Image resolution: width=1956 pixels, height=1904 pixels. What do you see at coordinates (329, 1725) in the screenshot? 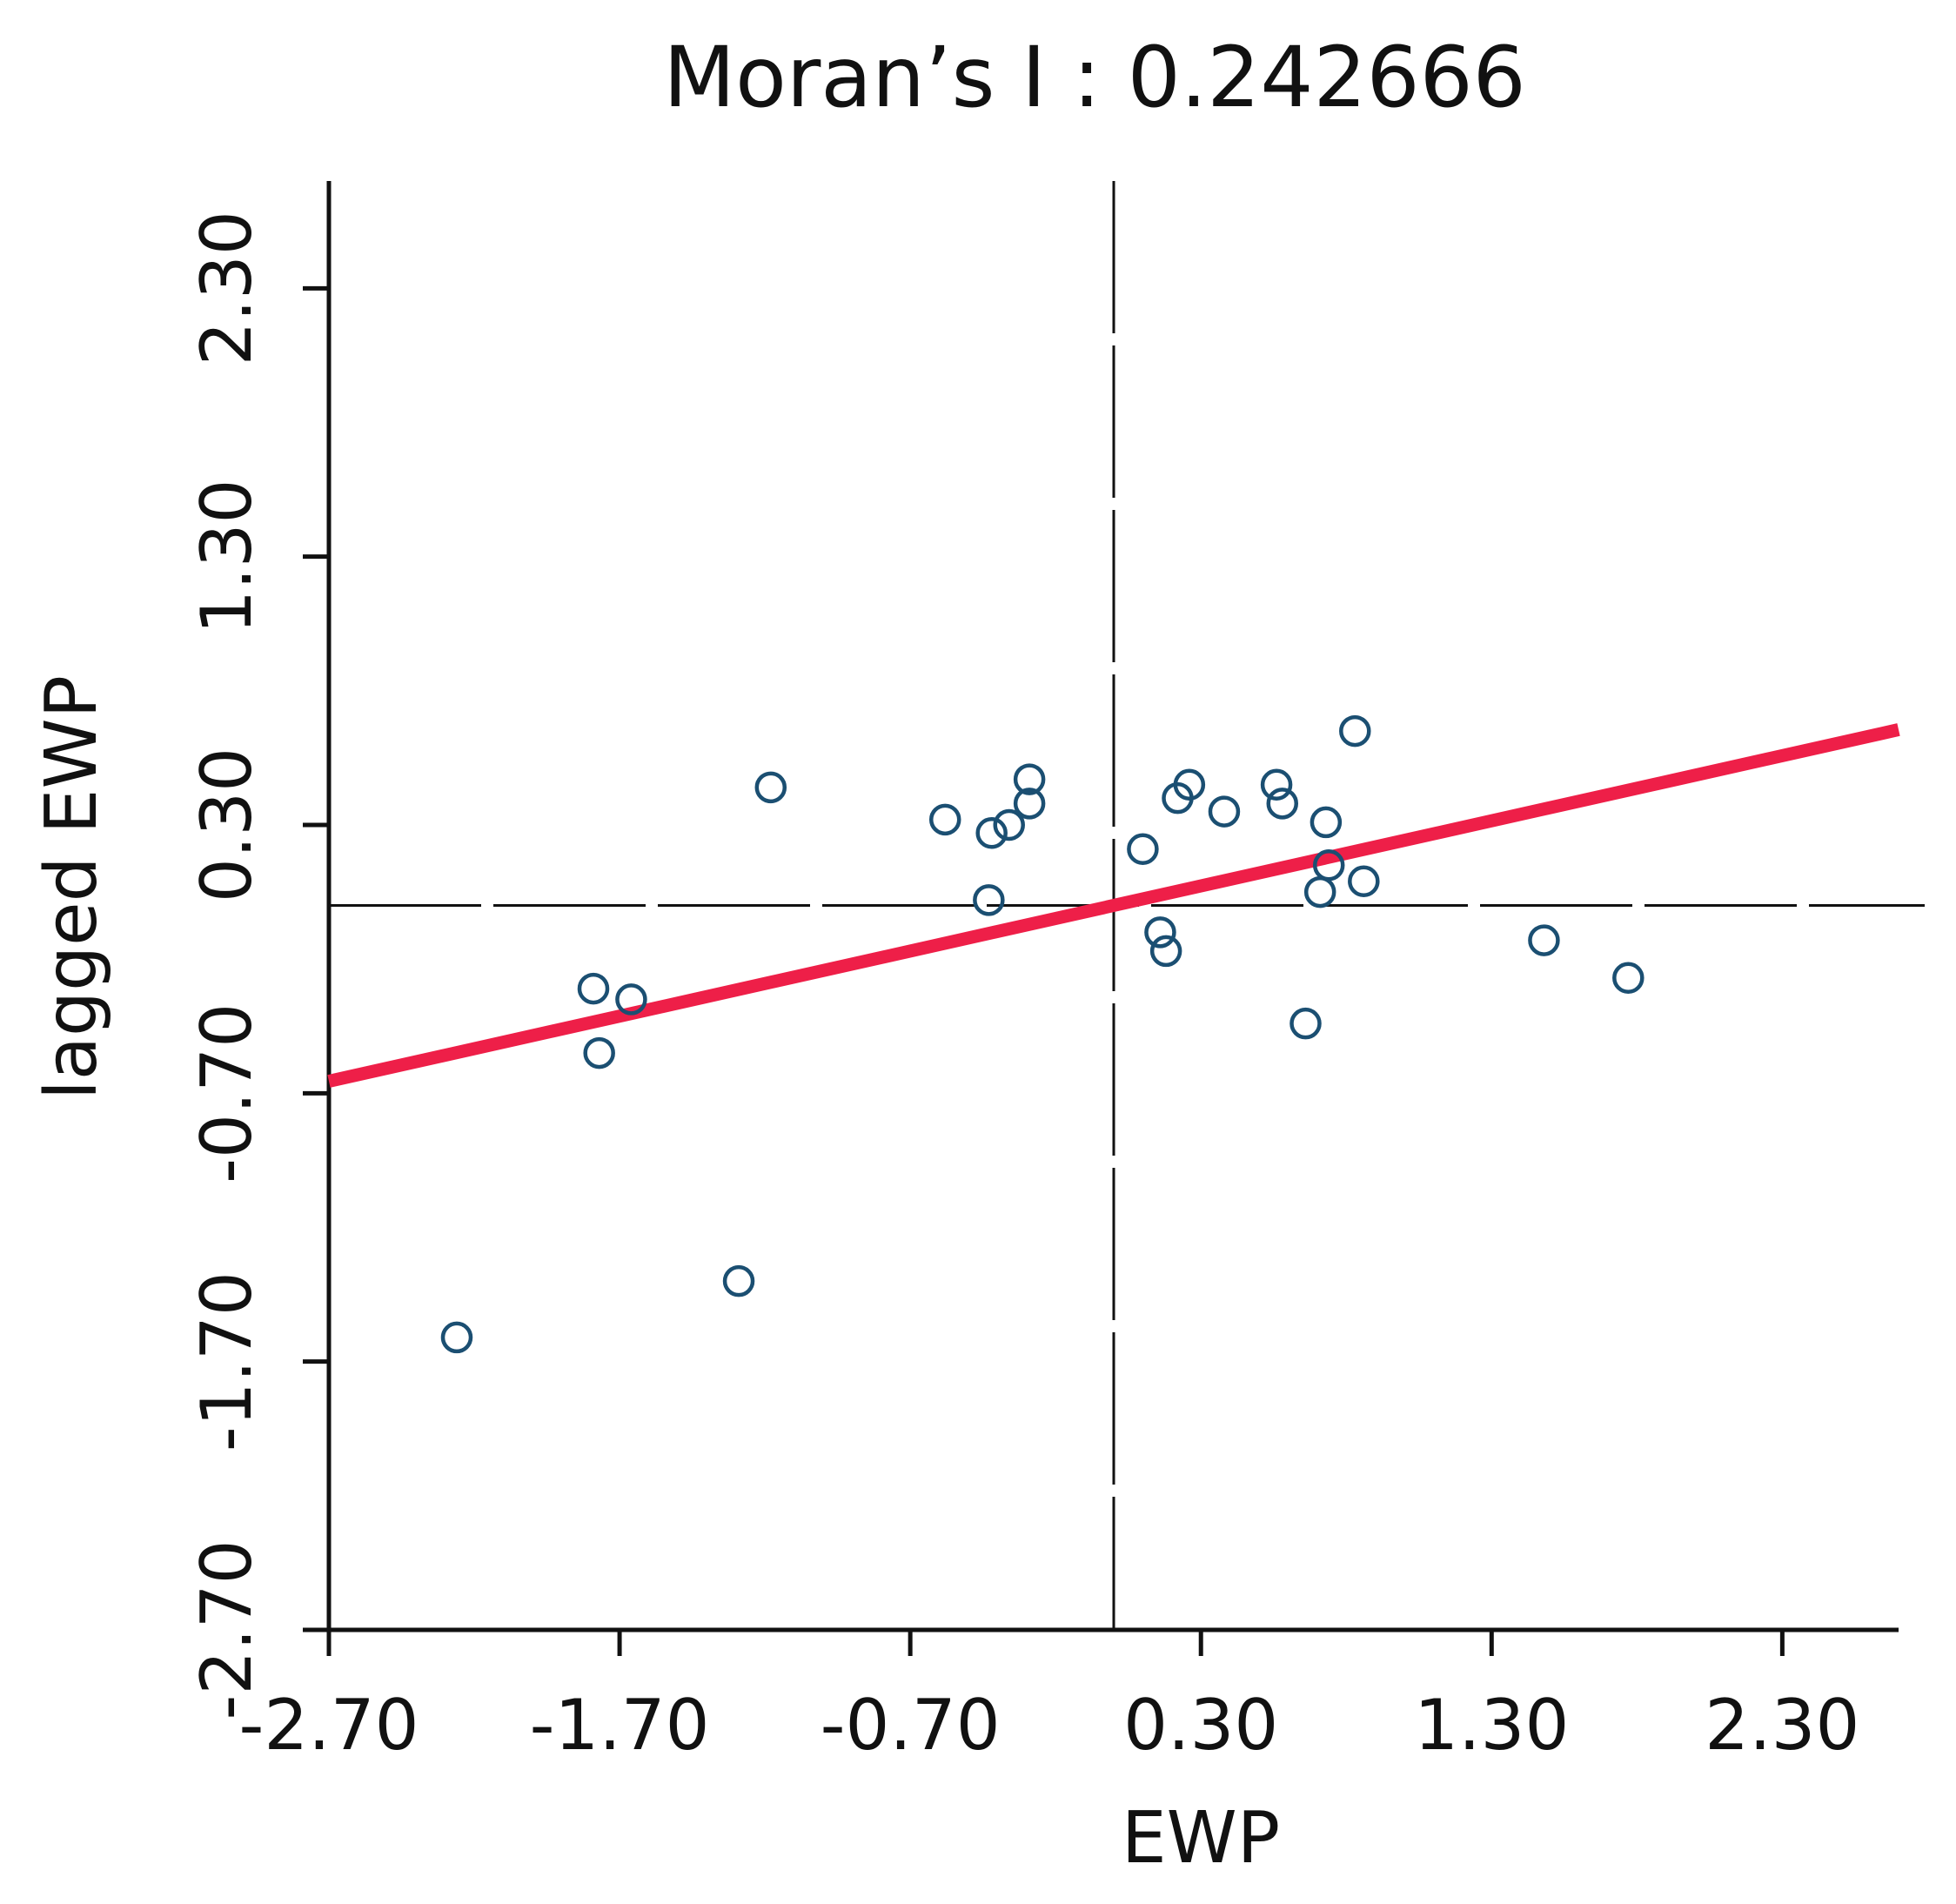
I see `x-tick-label: -2.70` at bounding box center [329, 1725].